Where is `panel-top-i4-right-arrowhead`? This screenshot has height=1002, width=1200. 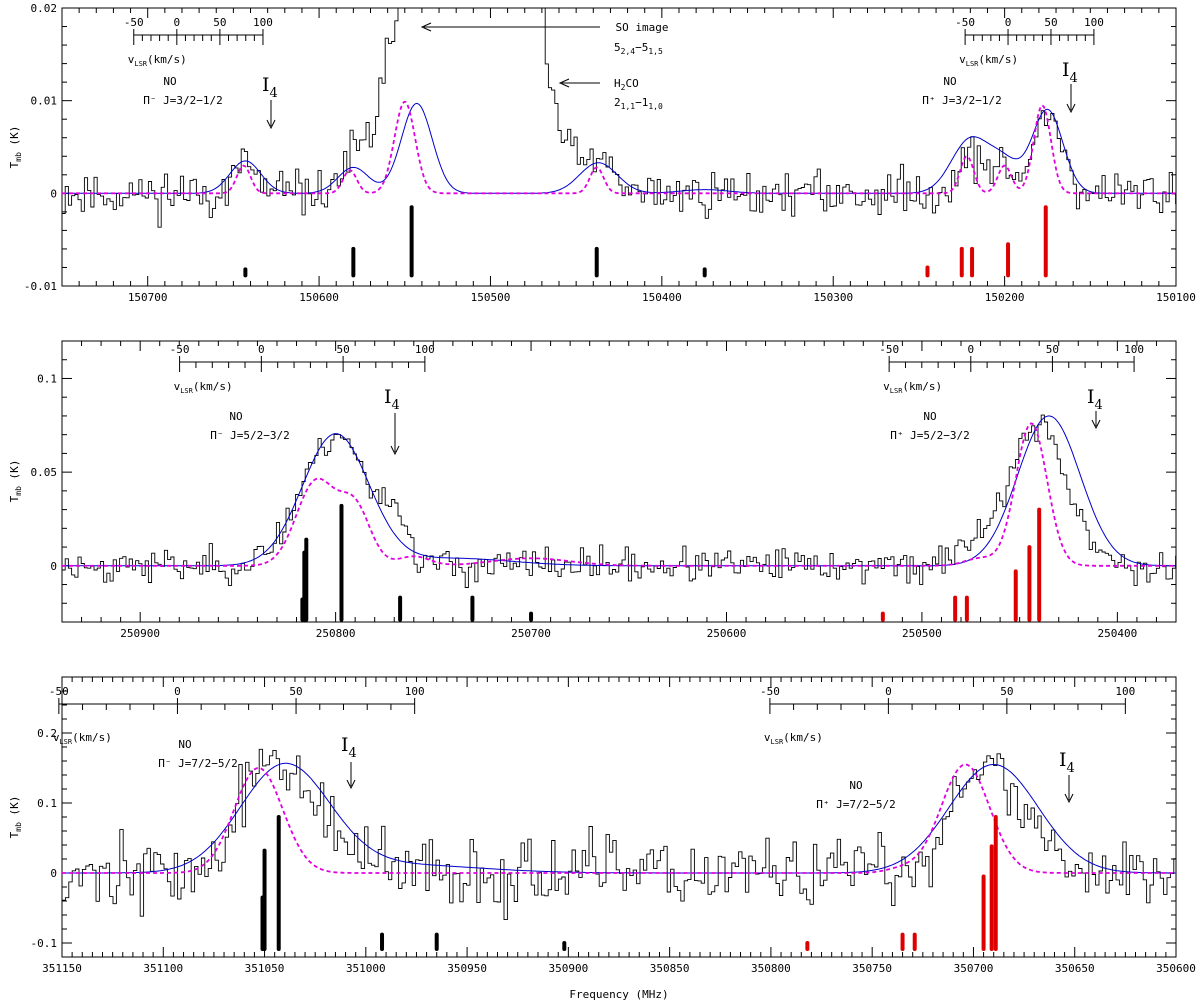 panel-top-i4-right-arrowhead is located at coordinates (1071, 108).